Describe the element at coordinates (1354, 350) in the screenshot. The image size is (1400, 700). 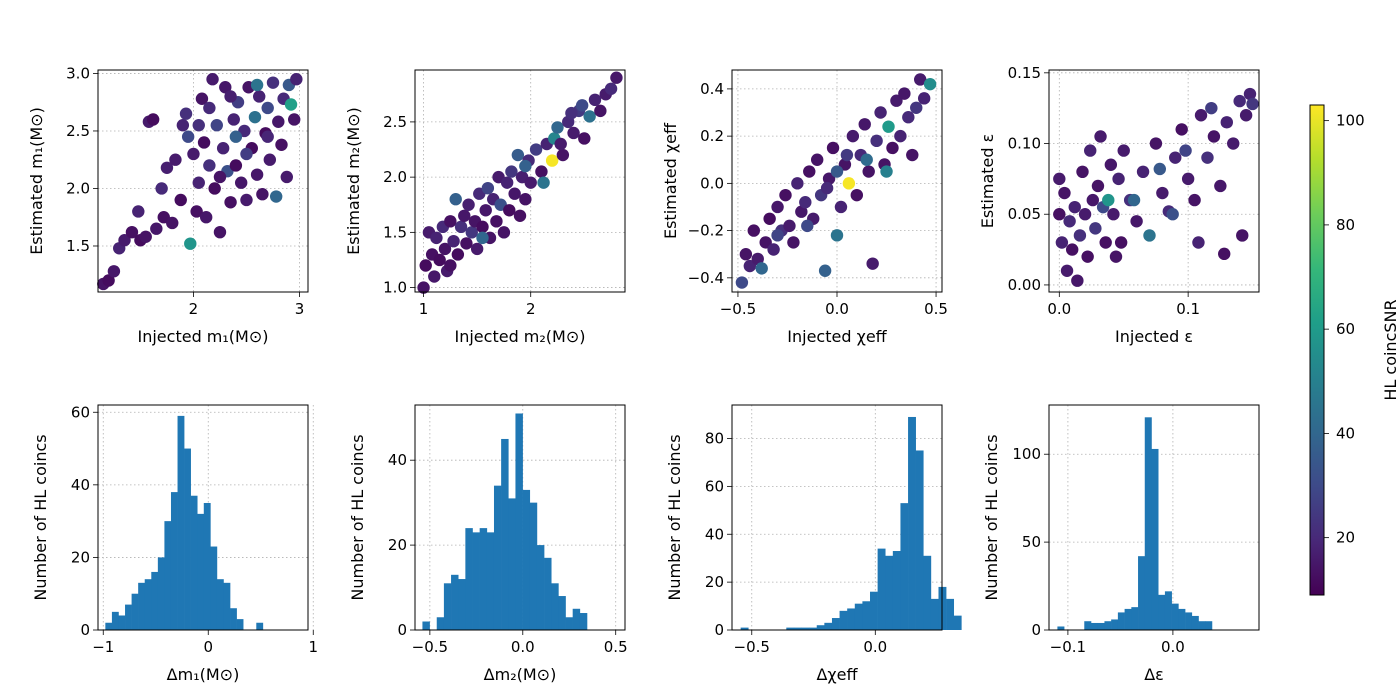
I see `colorbar: 20 40 60 80 100 HL coincSNR` at that location.